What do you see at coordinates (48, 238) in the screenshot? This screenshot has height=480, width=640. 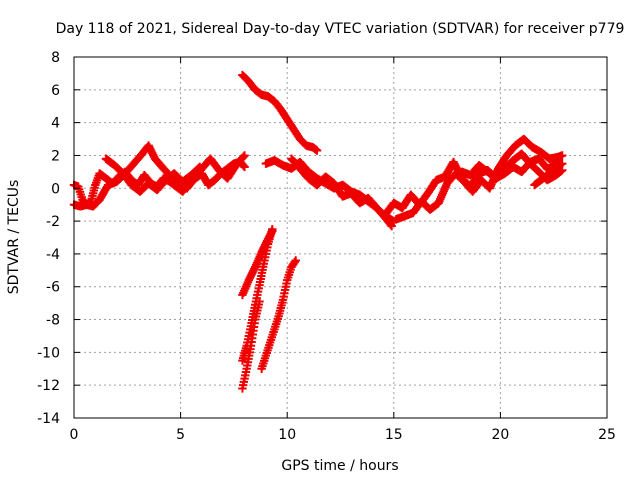 I see `y-tick-labels: -14 -12 -10 -8 -6 -4 -2 0 2 4 6 8` at bounding box center [48, 238].